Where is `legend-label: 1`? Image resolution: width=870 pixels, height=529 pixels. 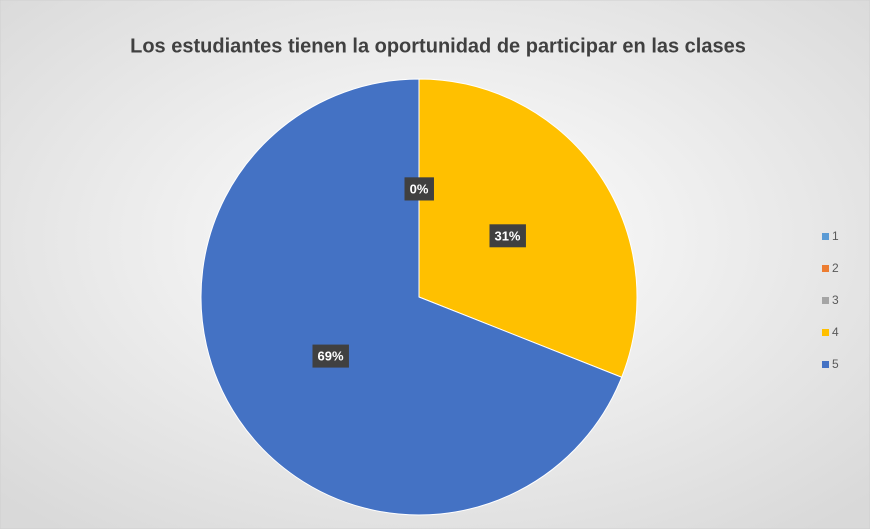
legend-label: 1 is located at coordinates (835, 236).